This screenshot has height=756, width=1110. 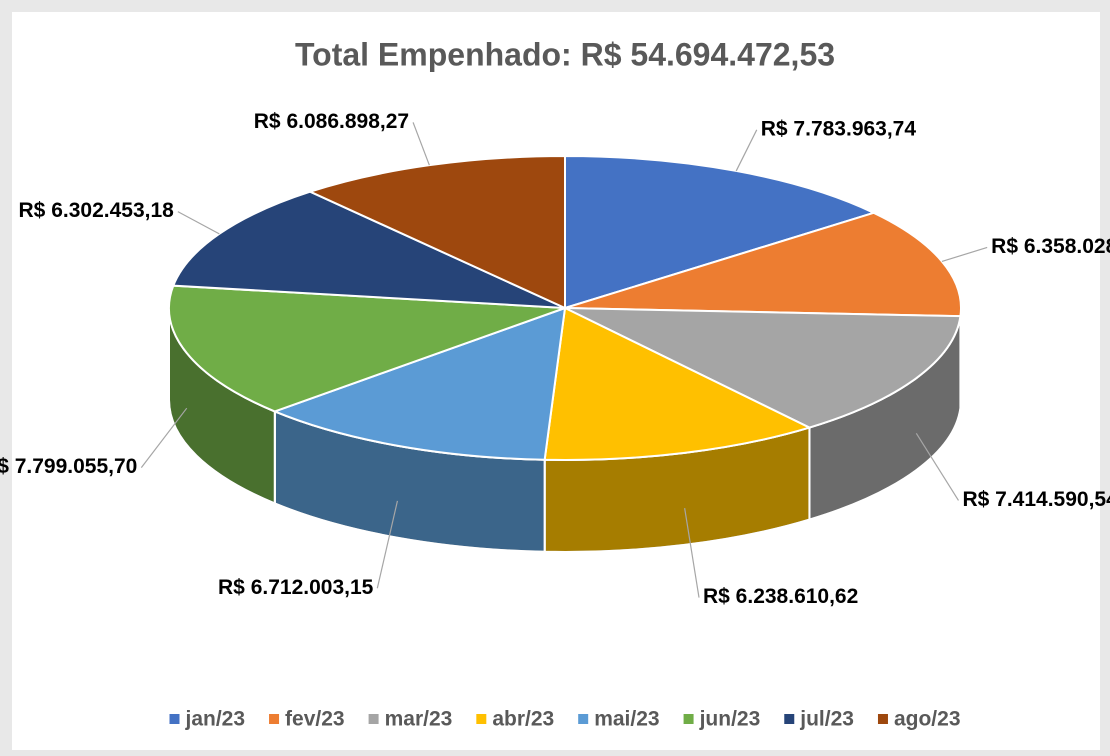 What do you see at coordinates (839, 128) in the screenshot?
I see `data-label: R$ 7.783.963,74` at bounding box center [839, 128].